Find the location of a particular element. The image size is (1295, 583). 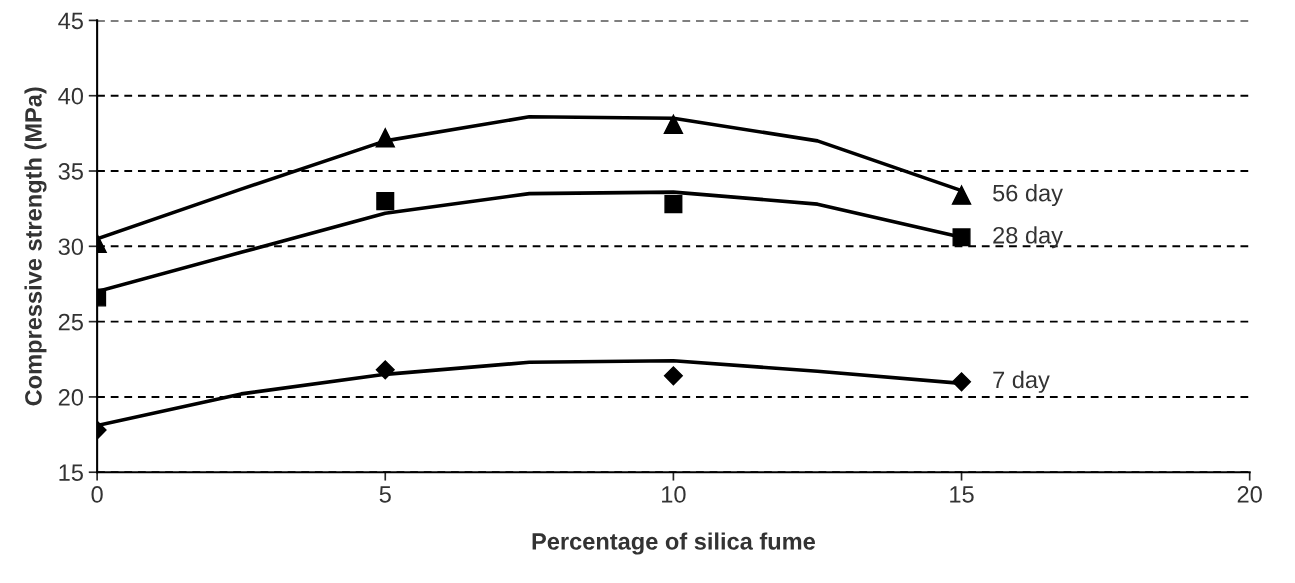

y-tick-label: 40 is located at coordinates (71, 96).